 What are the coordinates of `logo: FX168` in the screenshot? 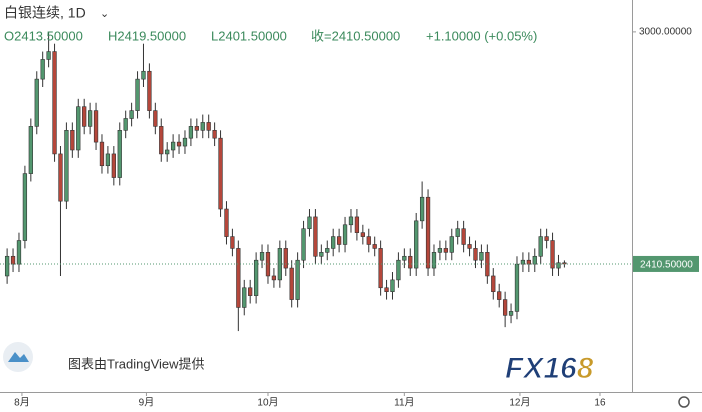 It's located at (549, 368).